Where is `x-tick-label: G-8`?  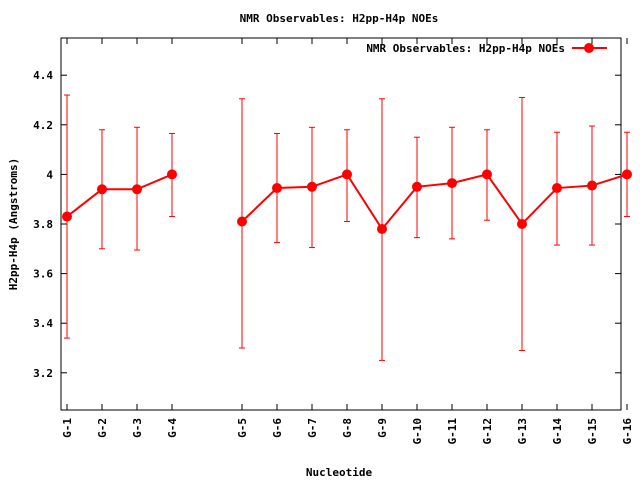
x-tick-label: G-8 is located at coordinates (347, 428).